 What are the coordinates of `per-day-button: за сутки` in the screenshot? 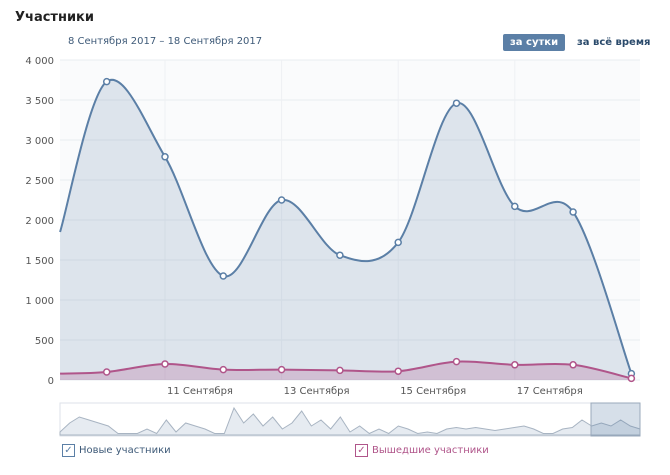 It's located at (534, 42).